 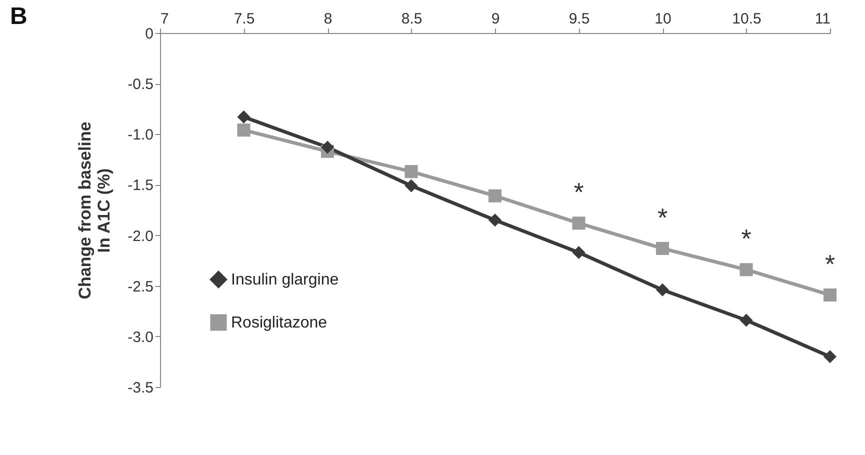 I want to click on x-tick-label: 9.5, so click(x=579, y=19).